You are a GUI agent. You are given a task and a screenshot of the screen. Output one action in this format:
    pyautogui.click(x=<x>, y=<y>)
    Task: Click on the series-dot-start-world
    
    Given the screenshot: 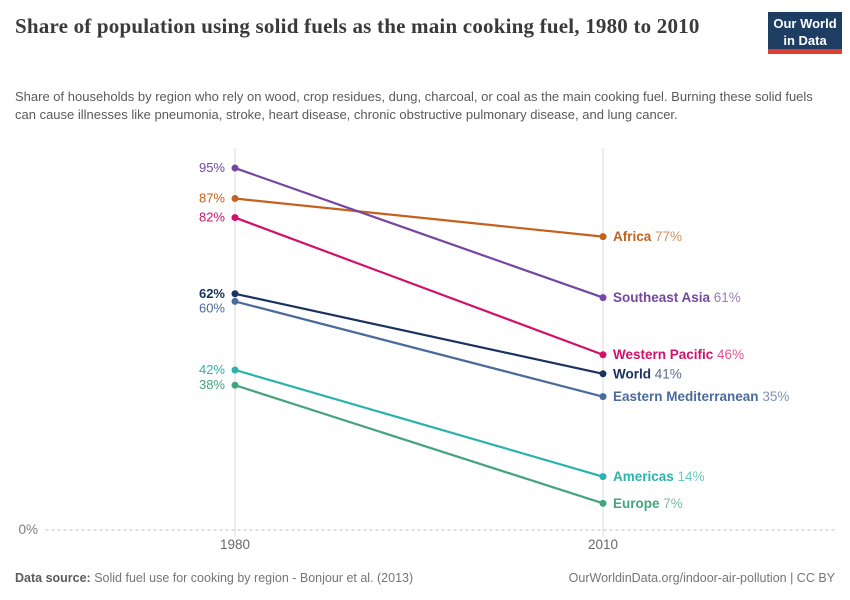 What is the action you would take?
    pyautogui.click(x=235, y=294)
    